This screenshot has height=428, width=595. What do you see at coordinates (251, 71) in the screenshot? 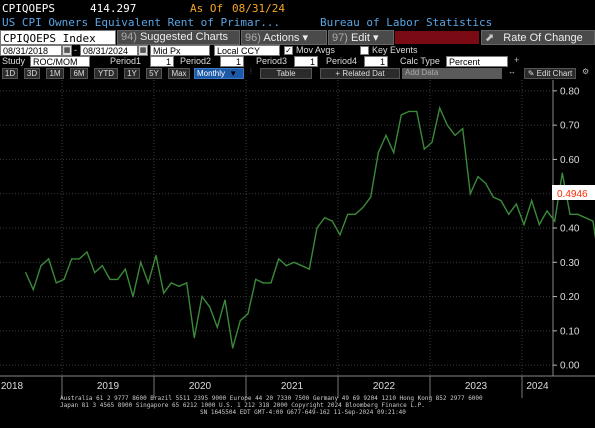
I see `chart-type-icon: ⦙` at bounding box center [251, 71].